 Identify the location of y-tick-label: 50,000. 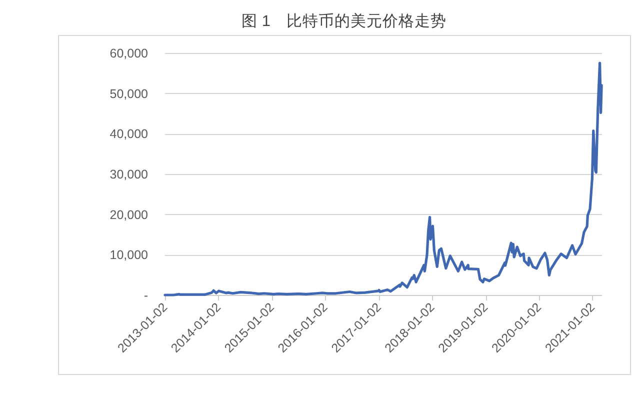
(129, 93).